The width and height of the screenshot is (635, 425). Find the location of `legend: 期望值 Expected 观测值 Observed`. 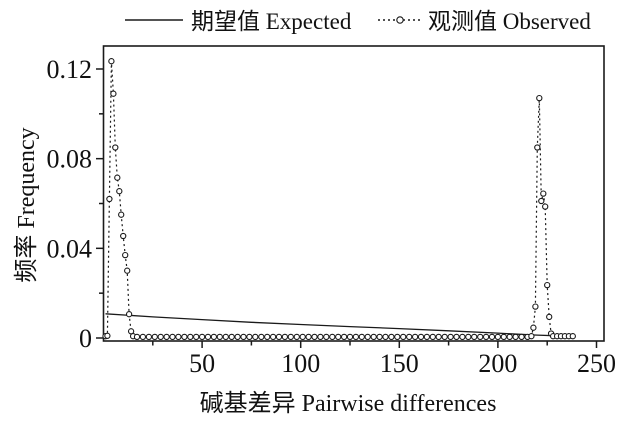

legend: 期望值 Expected 观测值 Observed is located at coordinates (358, 21).